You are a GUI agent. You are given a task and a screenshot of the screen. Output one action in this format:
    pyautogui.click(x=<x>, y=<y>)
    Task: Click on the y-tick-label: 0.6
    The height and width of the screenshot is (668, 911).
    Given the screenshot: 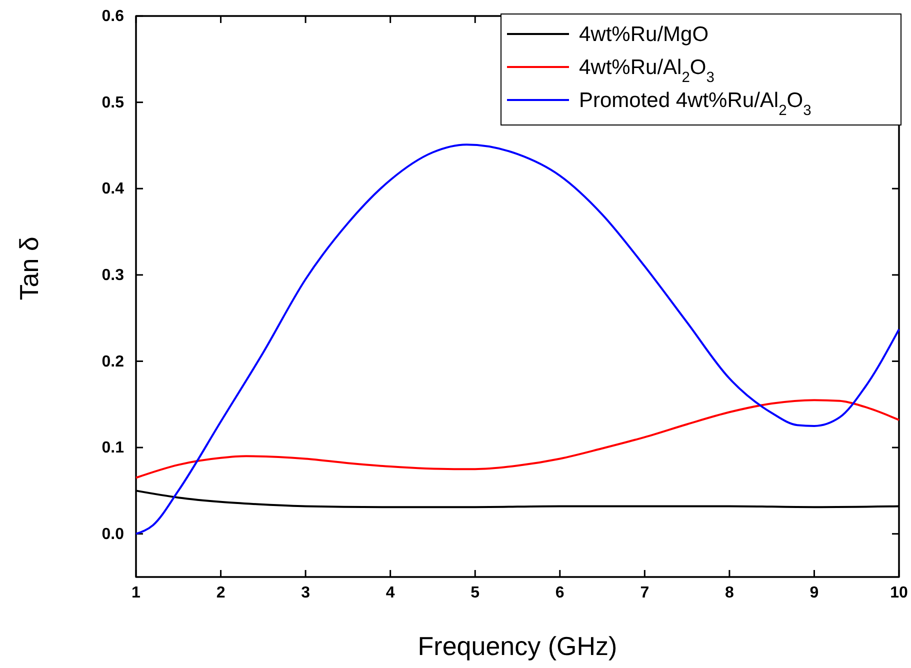 What is the action you would take?
    pyautogui.click(x=113, y=17)
    